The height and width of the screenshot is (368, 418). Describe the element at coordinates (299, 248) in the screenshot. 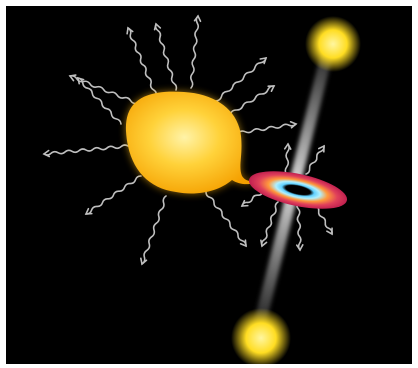

I see `disk-radiation-arrow-4-head` at that location.